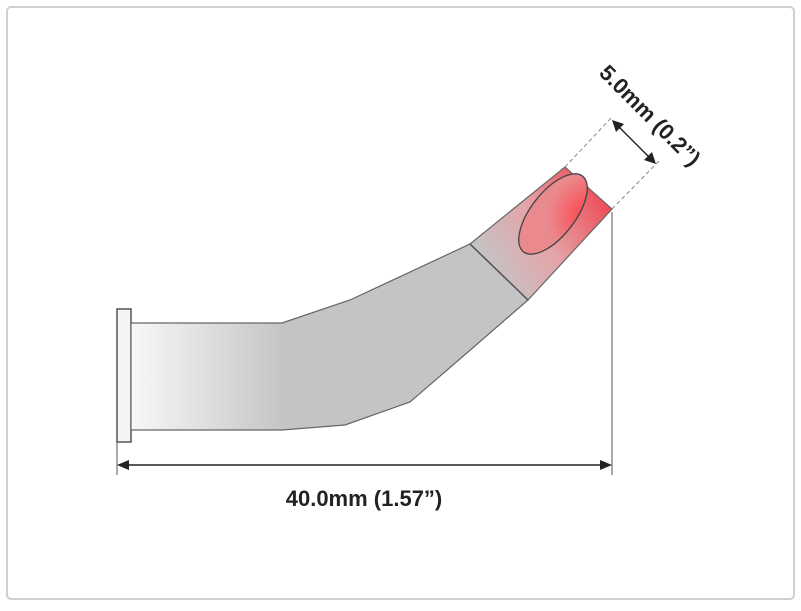 The width and height of the screenshot is (801, 611). I want to click on width-arrow-head-b, so click(650, 158).